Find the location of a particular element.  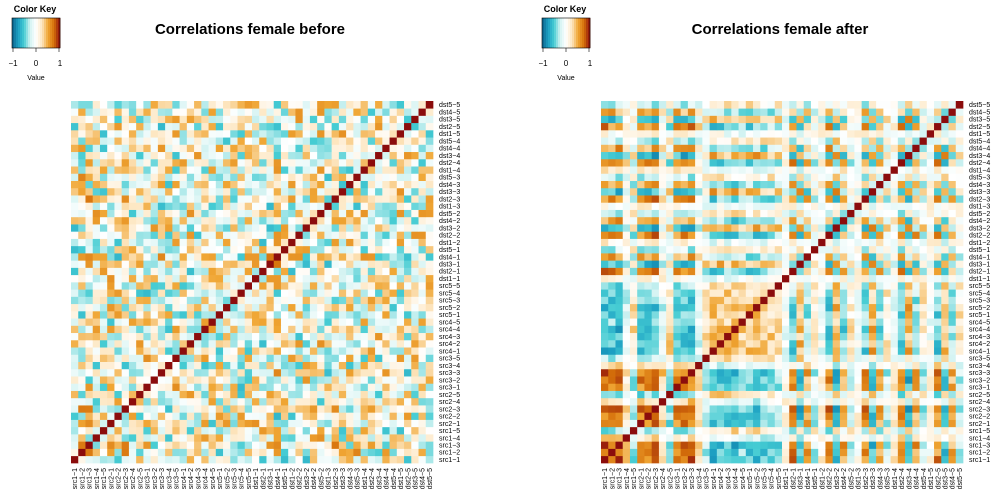

column-label: dst2−4 is located at coordinates (372, 478).